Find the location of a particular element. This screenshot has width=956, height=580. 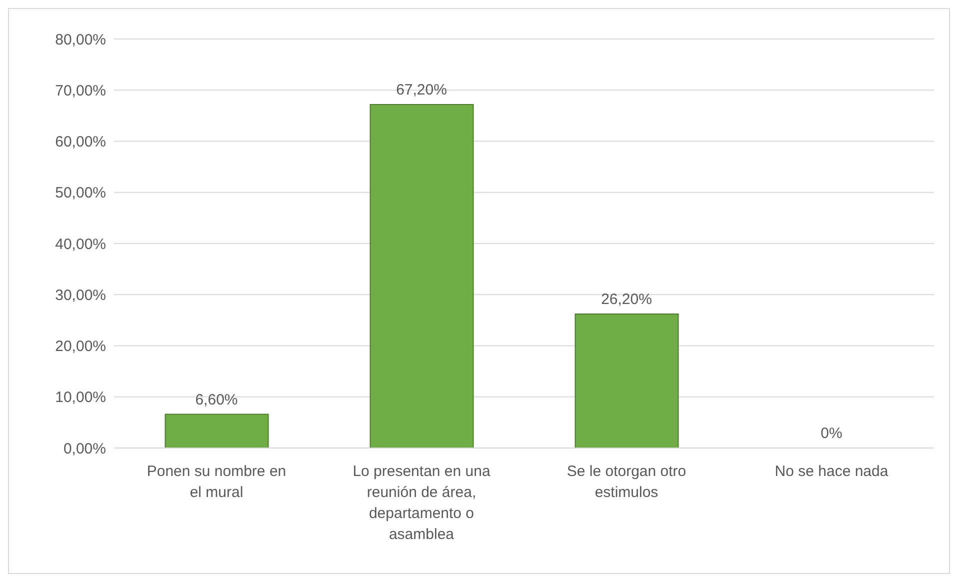

x-tick-label: Se le otorgan otro estimulos is located at coordinates (626, 482).